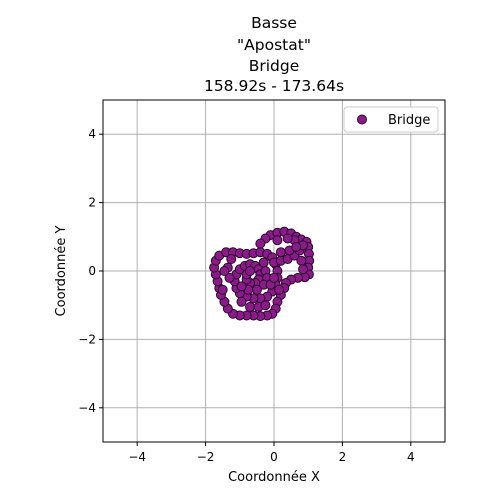  I want to click on x-tick-label: 0, so click(274, 457).